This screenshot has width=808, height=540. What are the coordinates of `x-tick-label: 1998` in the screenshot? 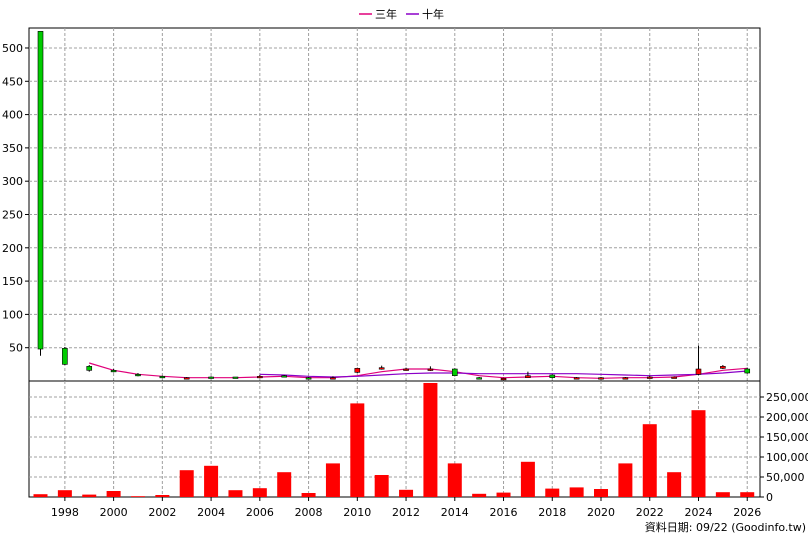 It's located at (65, 512).